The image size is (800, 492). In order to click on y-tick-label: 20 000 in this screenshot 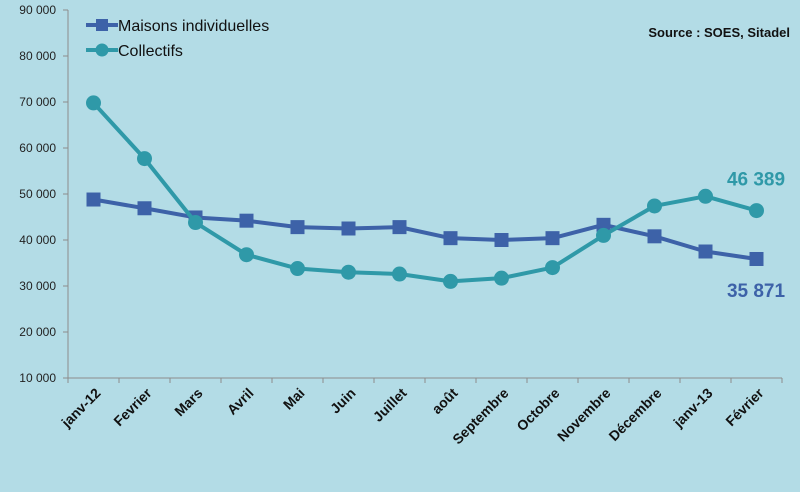, I will do `click(37, 332)`.